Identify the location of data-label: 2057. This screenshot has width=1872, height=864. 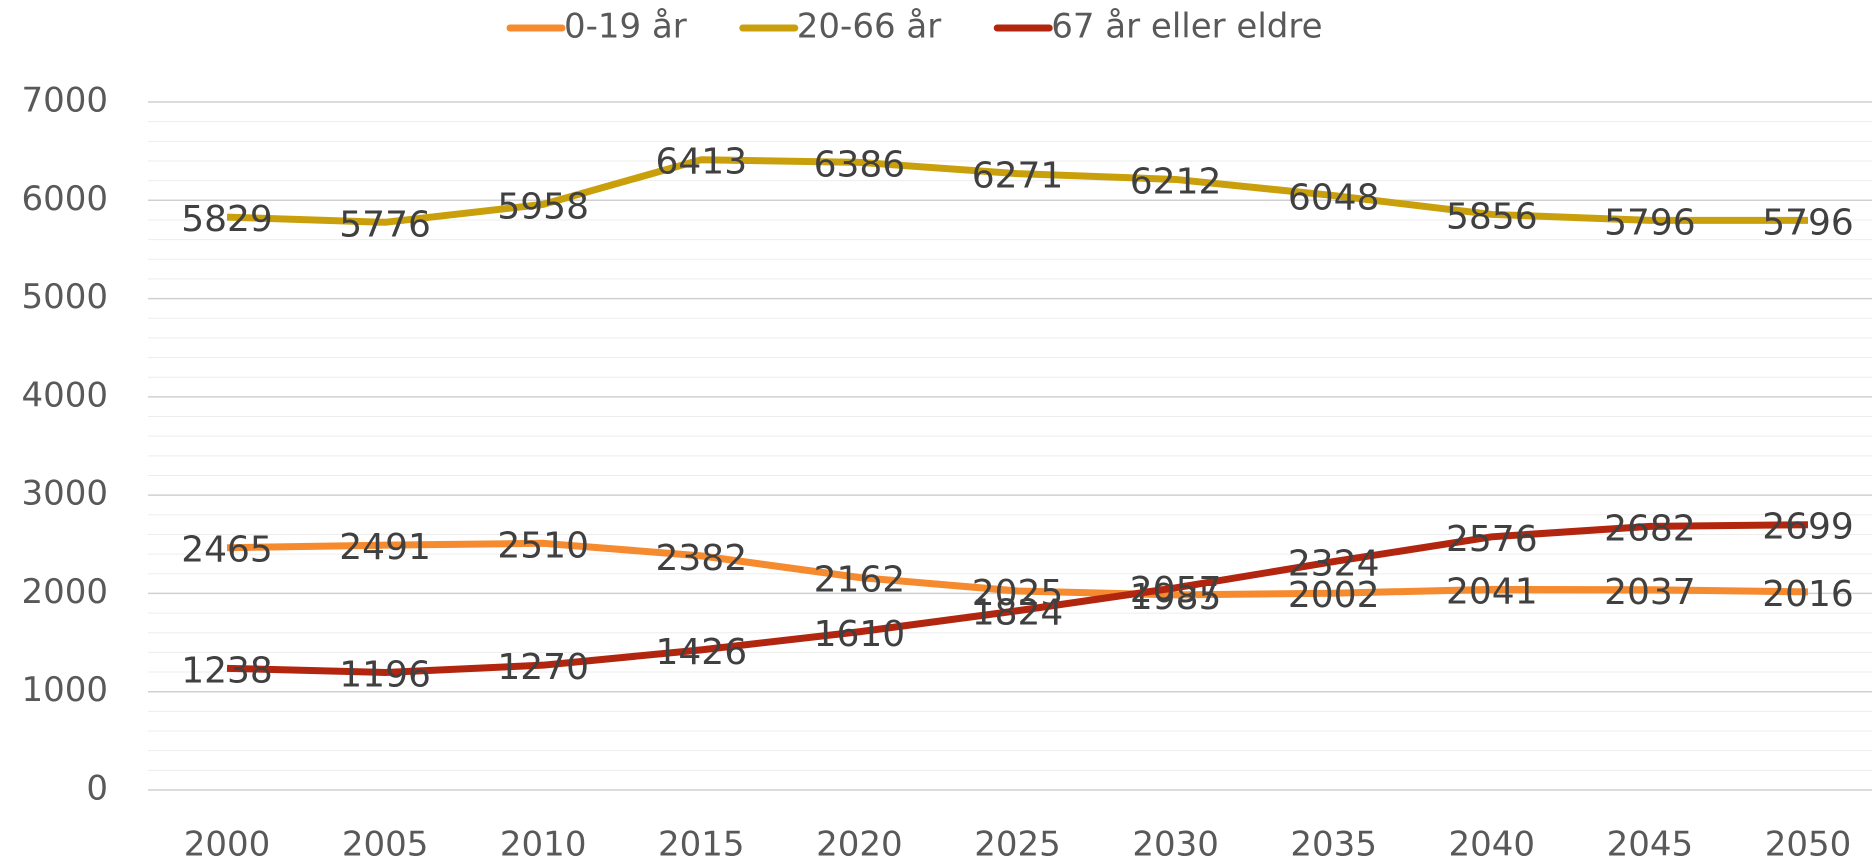
(1176, 590).